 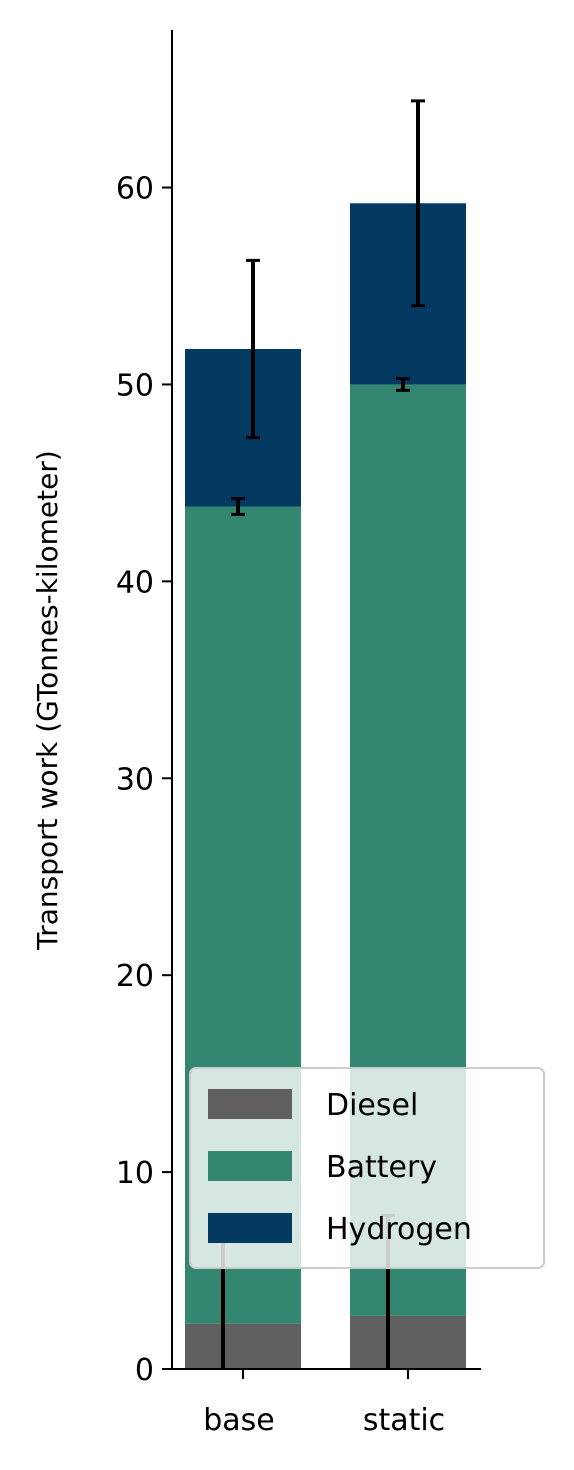 I want to click on y-axis-title: Transport work (GTonnes-kilometer), so click(x=47, y=700).